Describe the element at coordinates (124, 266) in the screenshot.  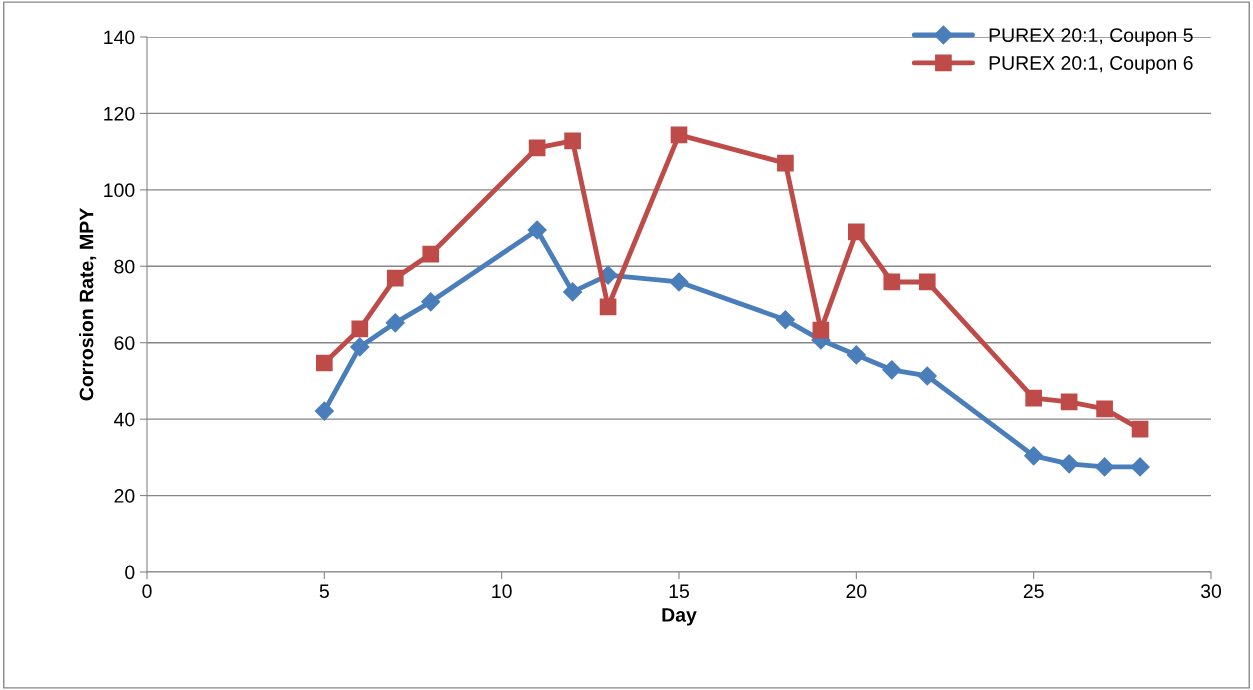
I see `y-tick-label: 80` at that location.